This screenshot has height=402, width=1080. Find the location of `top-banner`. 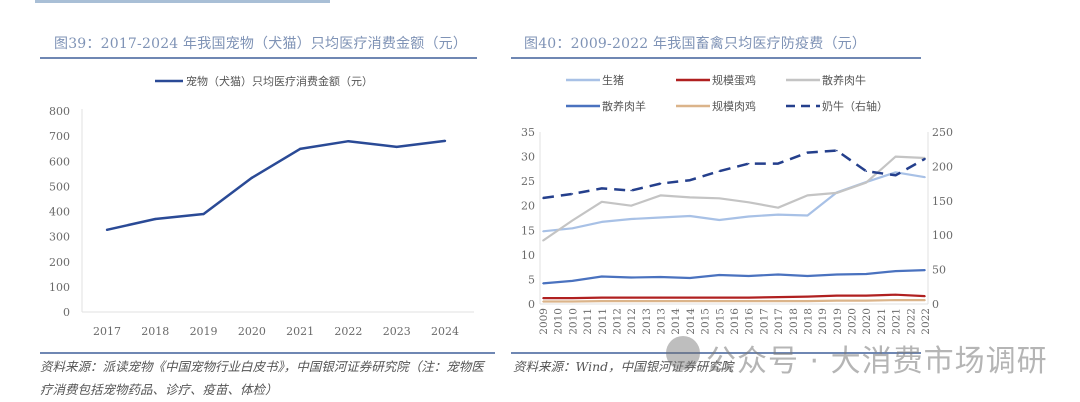

top-banner is located at coordinates (182, 1).